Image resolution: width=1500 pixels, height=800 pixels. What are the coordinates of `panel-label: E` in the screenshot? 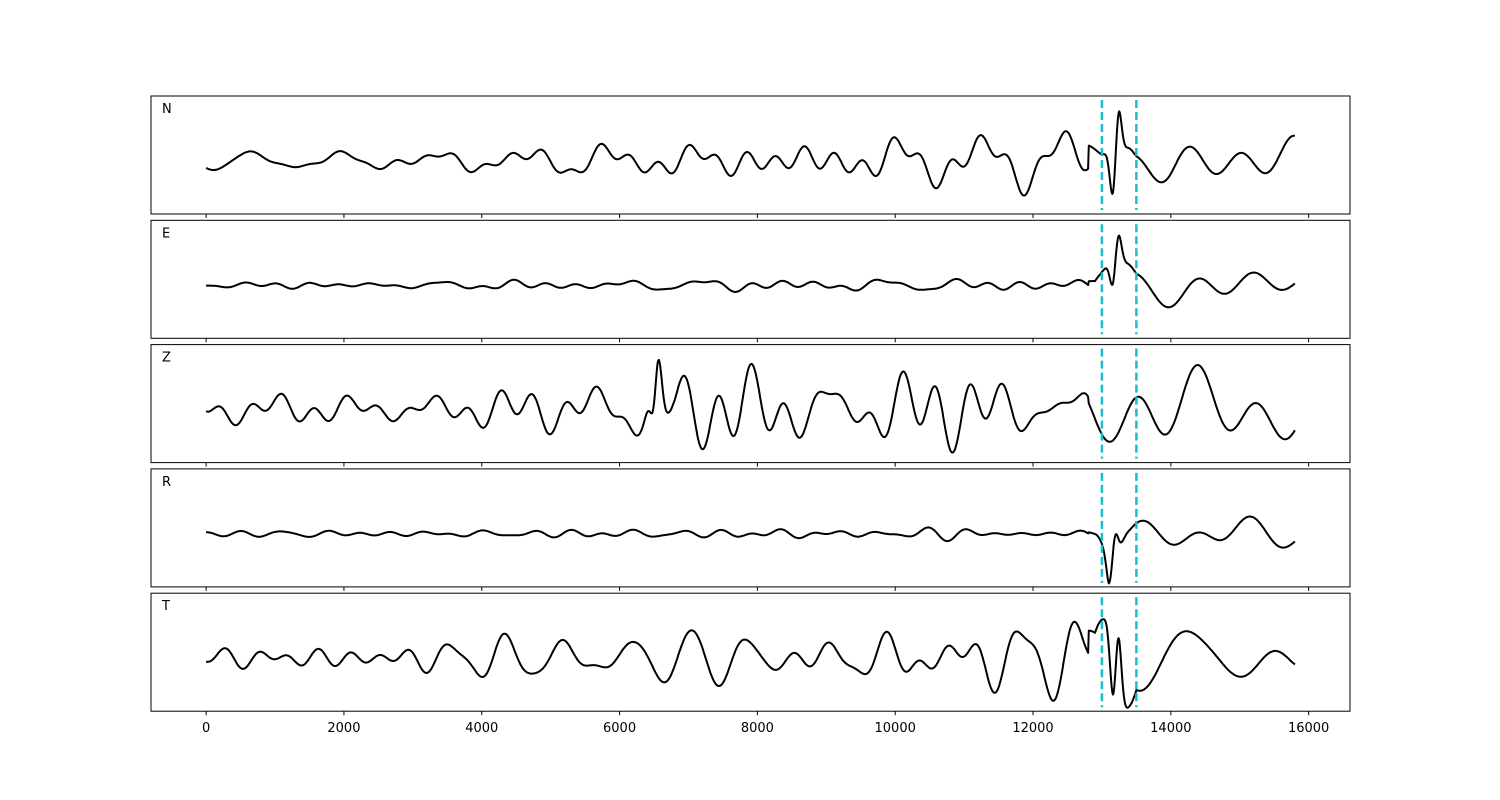 It's located at (166, 233).